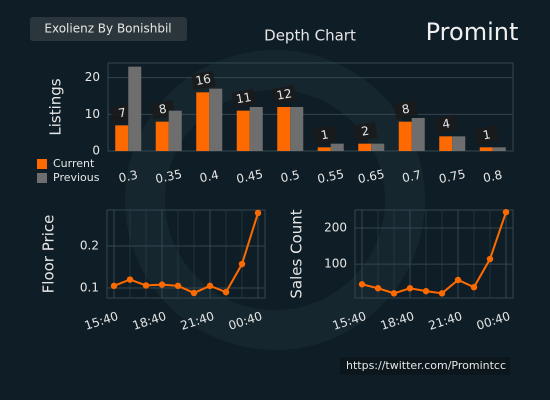 The image size is (550, 400). What do you see at coordinates (297, 253) in the screenshot?
I see `y-axis-label: Sales Count` at bounding box center [297, 253].